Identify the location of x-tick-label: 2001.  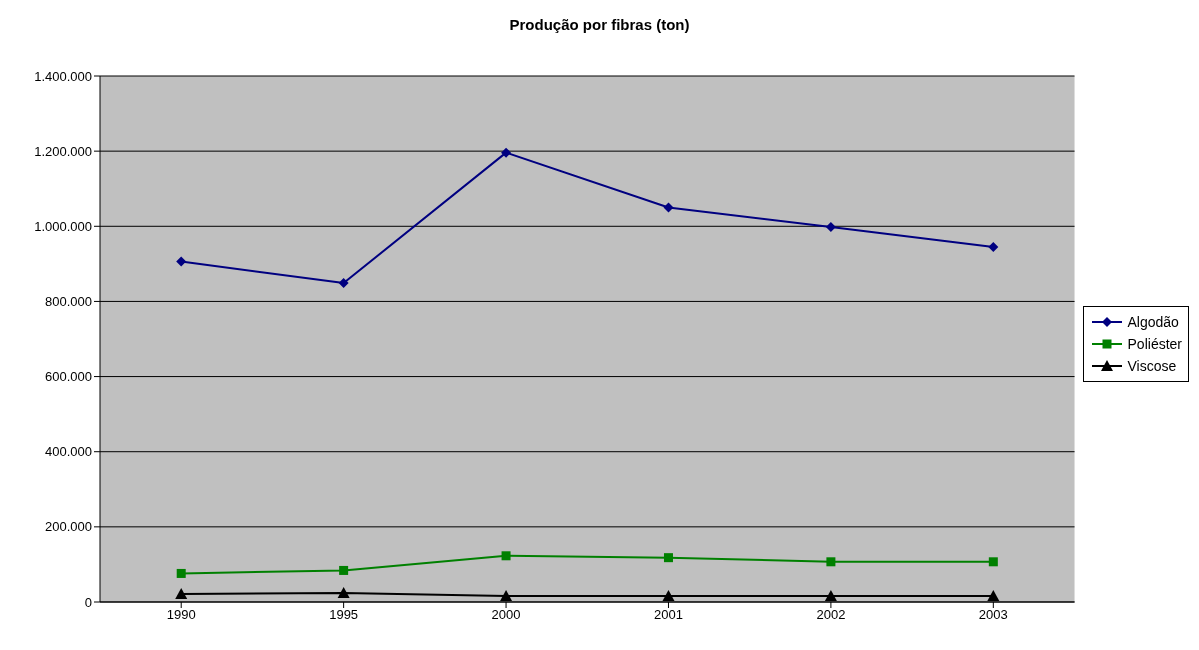
(668, 615).